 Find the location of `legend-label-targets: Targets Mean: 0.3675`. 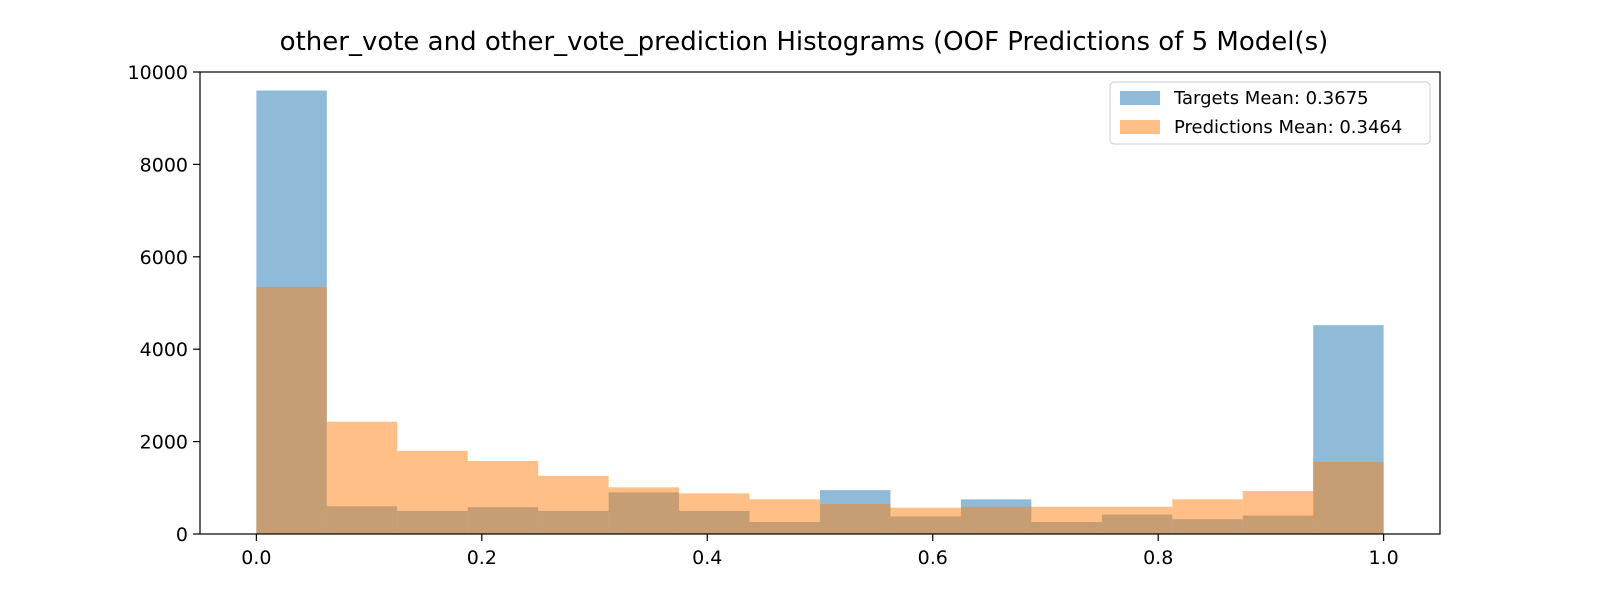

legend-label-targets: Targets Mean: 0.3675 is located at coordinates (1271, 98).